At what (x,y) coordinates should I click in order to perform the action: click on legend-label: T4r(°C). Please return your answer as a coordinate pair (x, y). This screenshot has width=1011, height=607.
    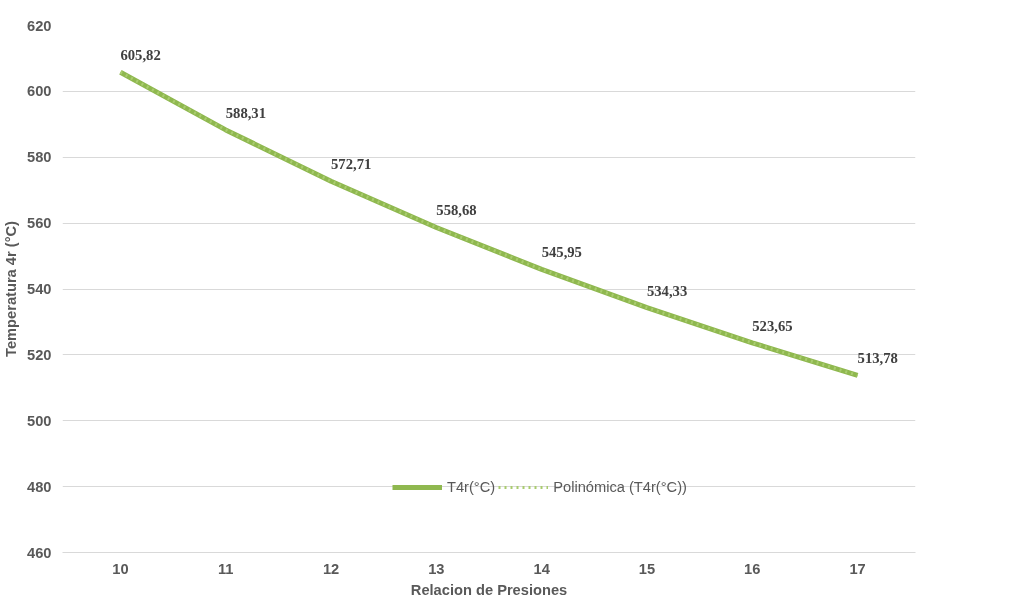
    Looking at the image, I should click on (471, 487).